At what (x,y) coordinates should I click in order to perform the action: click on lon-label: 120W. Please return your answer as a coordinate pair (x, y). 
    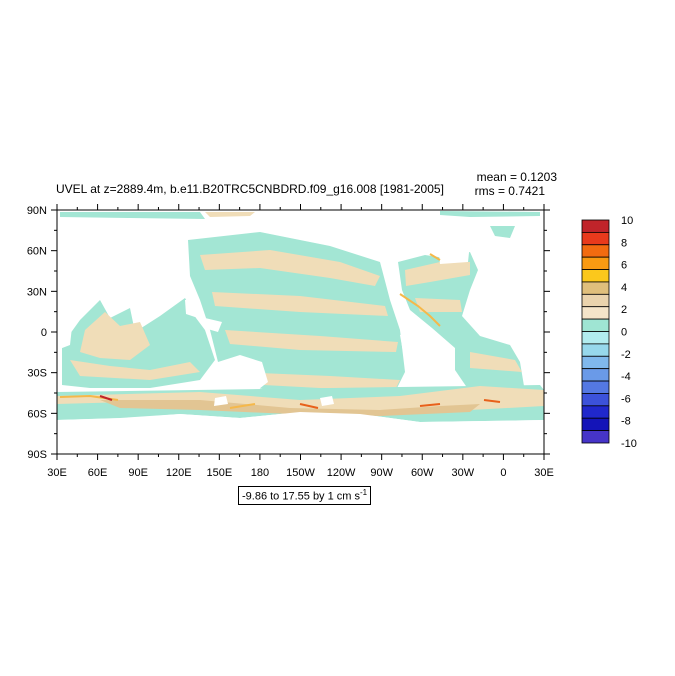
    Looking at the image, I should click on (341, 473).